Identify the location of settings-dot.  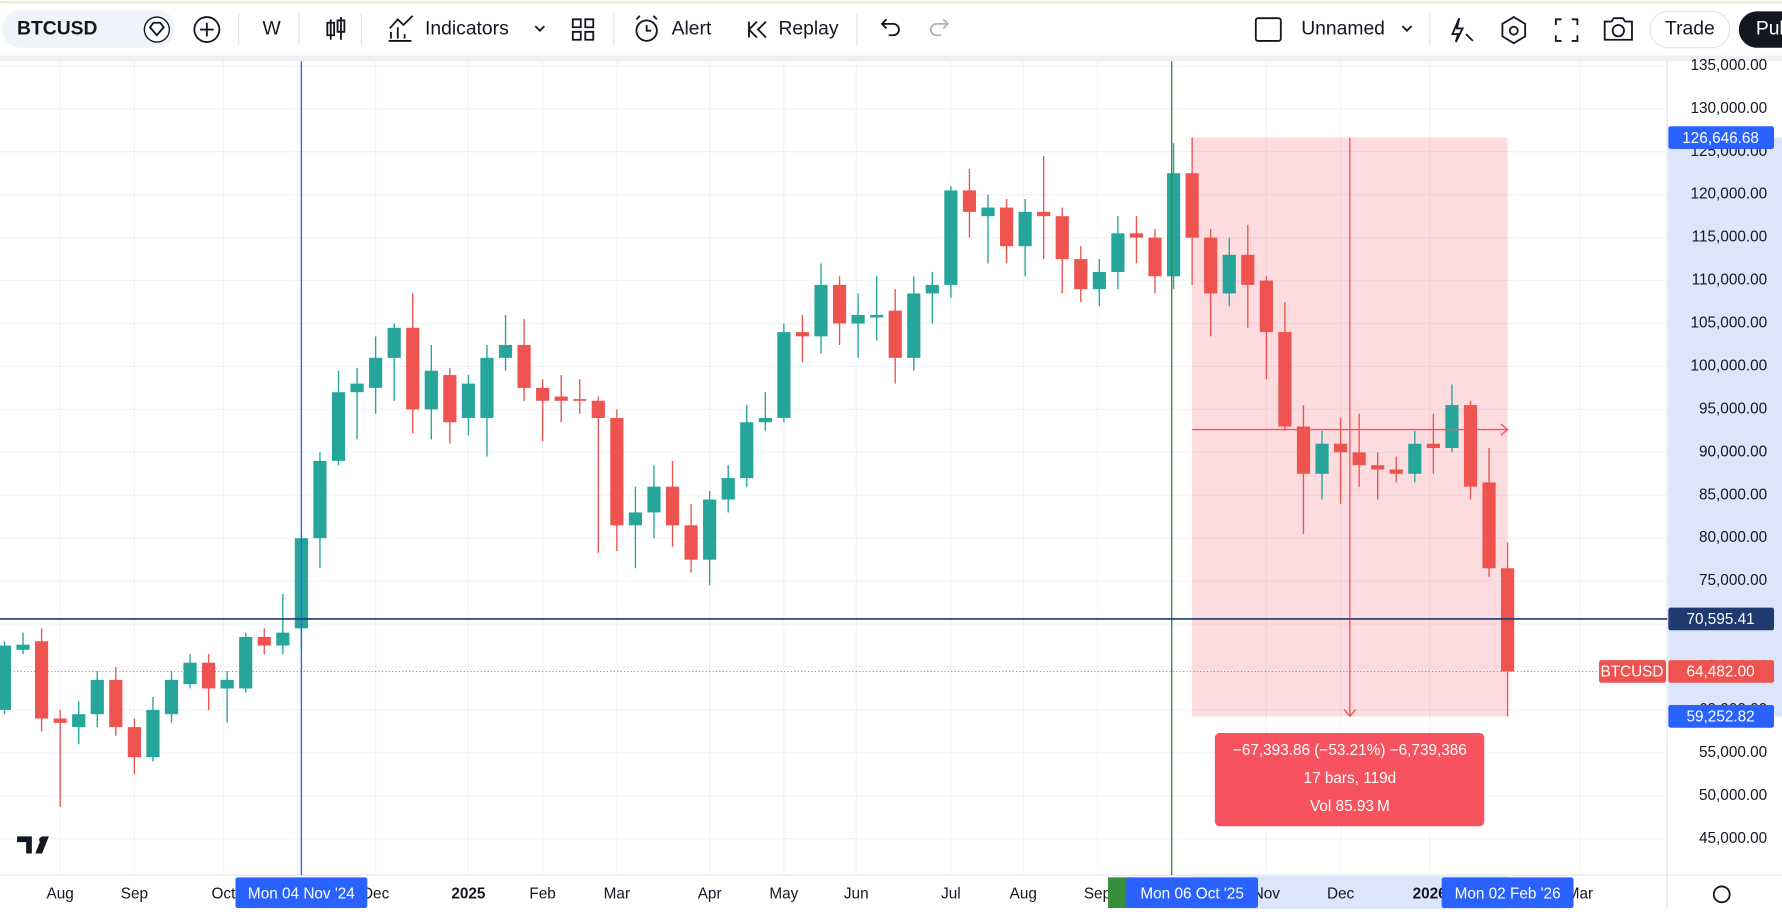
(1513, 30).